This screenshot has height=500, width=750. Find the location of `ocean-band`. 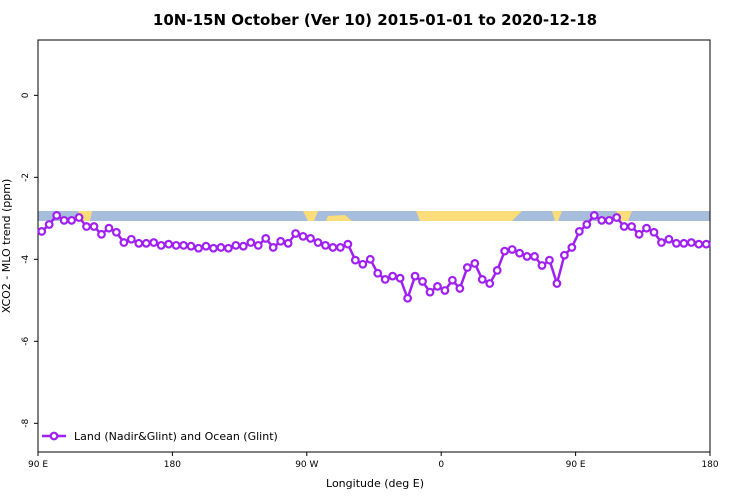

ocean-band is located at coordinates (374, 216).